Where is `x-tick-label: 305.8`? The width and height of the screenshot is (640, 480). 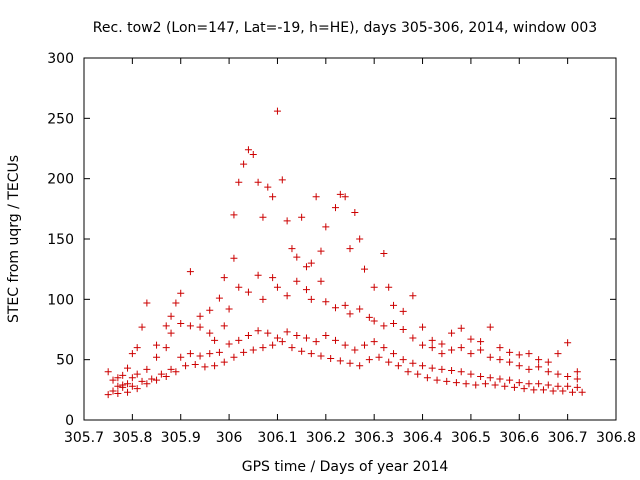 x-tick-label: 305.8 is located at coordinates (132, 438).